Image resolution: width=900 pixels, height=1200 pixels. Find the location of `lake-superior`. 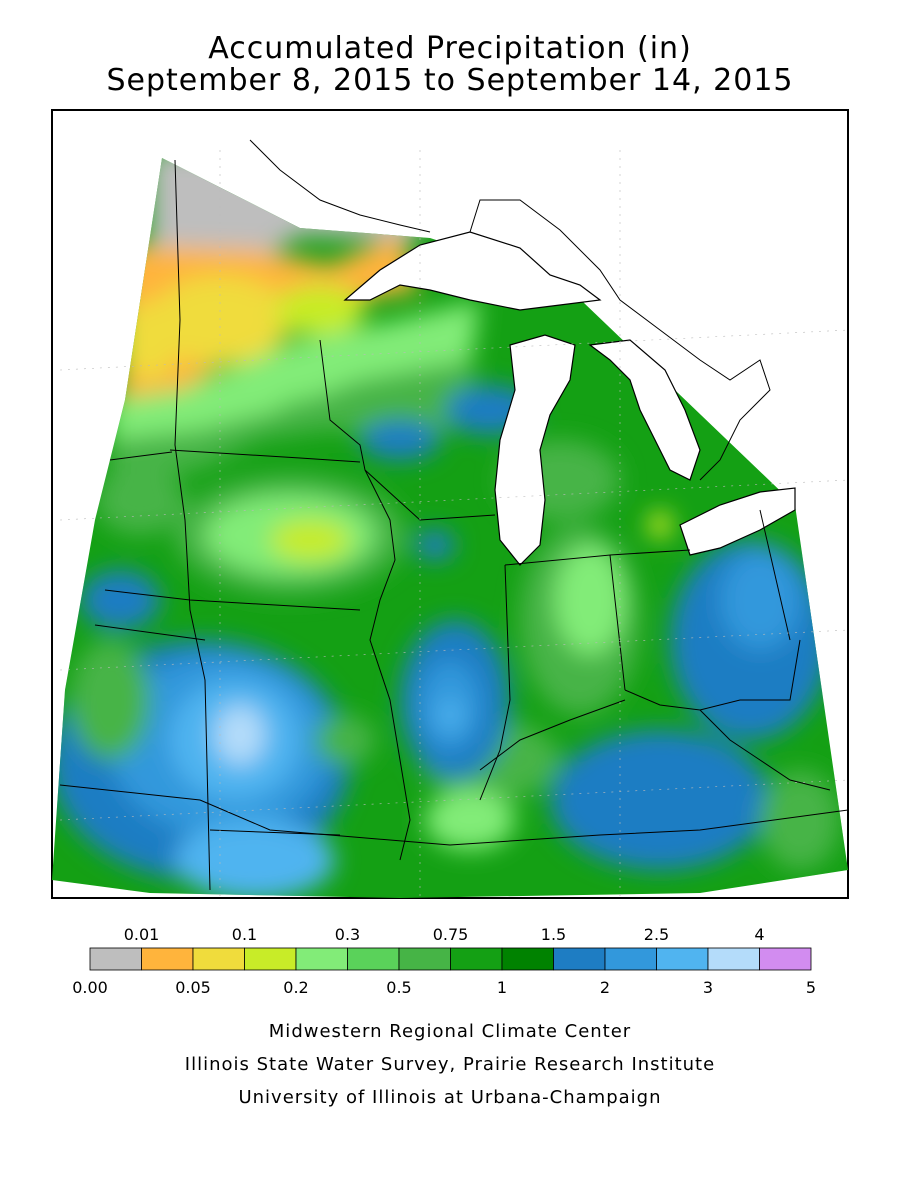

lake-superior is located at coordinates (472, 271).